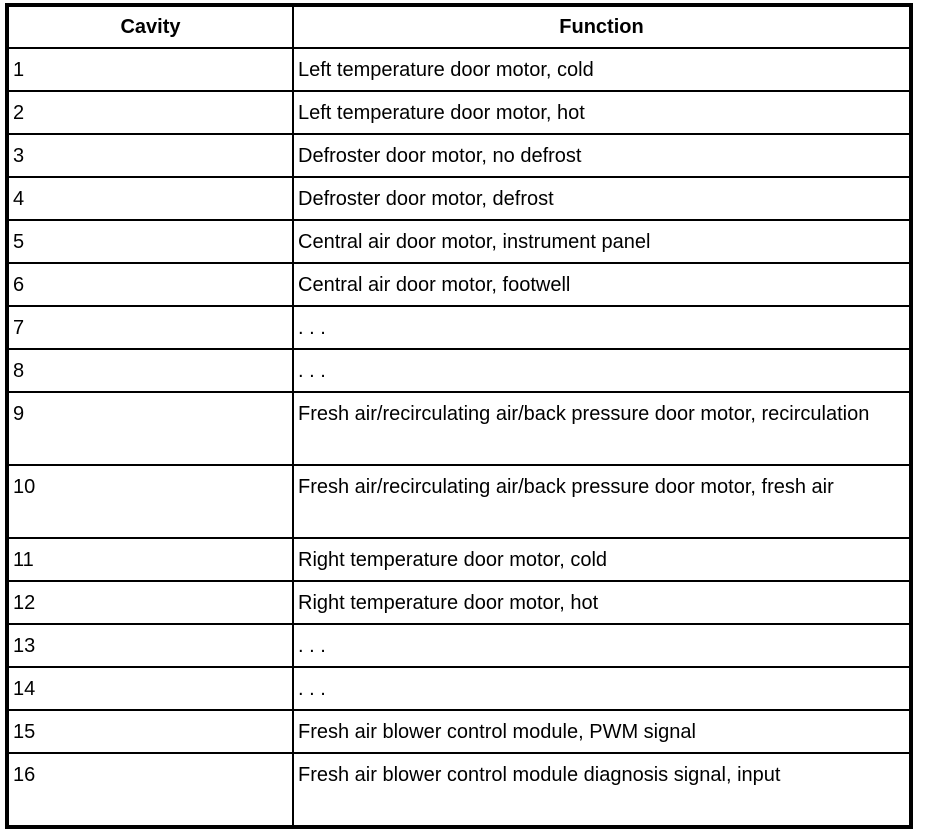 The image size is (928, 829). I want to click on function-cell: Defroster door motor, defrost, so click(602, 198).